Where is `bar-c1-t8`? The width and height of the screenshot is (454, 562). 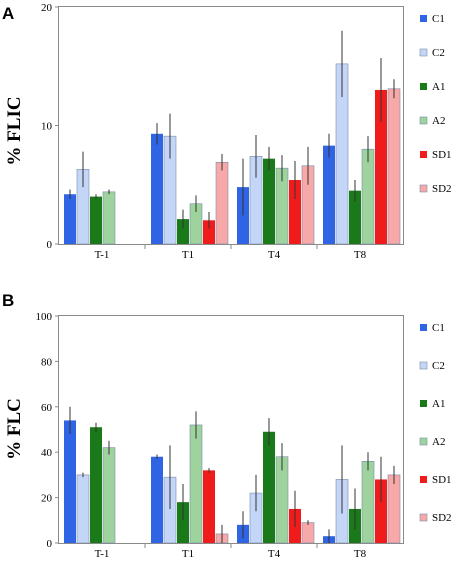 bar-c1-t8 is located at coordinates (329, 194).